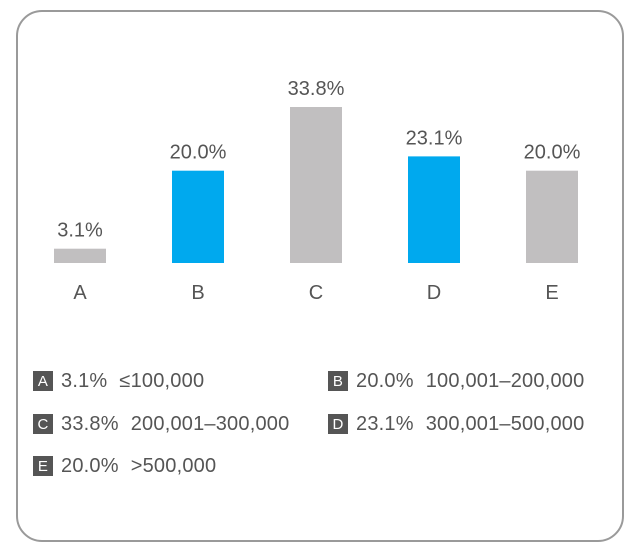 Image resolution: width=640 pixels, height=554 pixels. Describe the element at coordinates (434, 293) in the screenshot. I see `category-label-d: D` at that location.